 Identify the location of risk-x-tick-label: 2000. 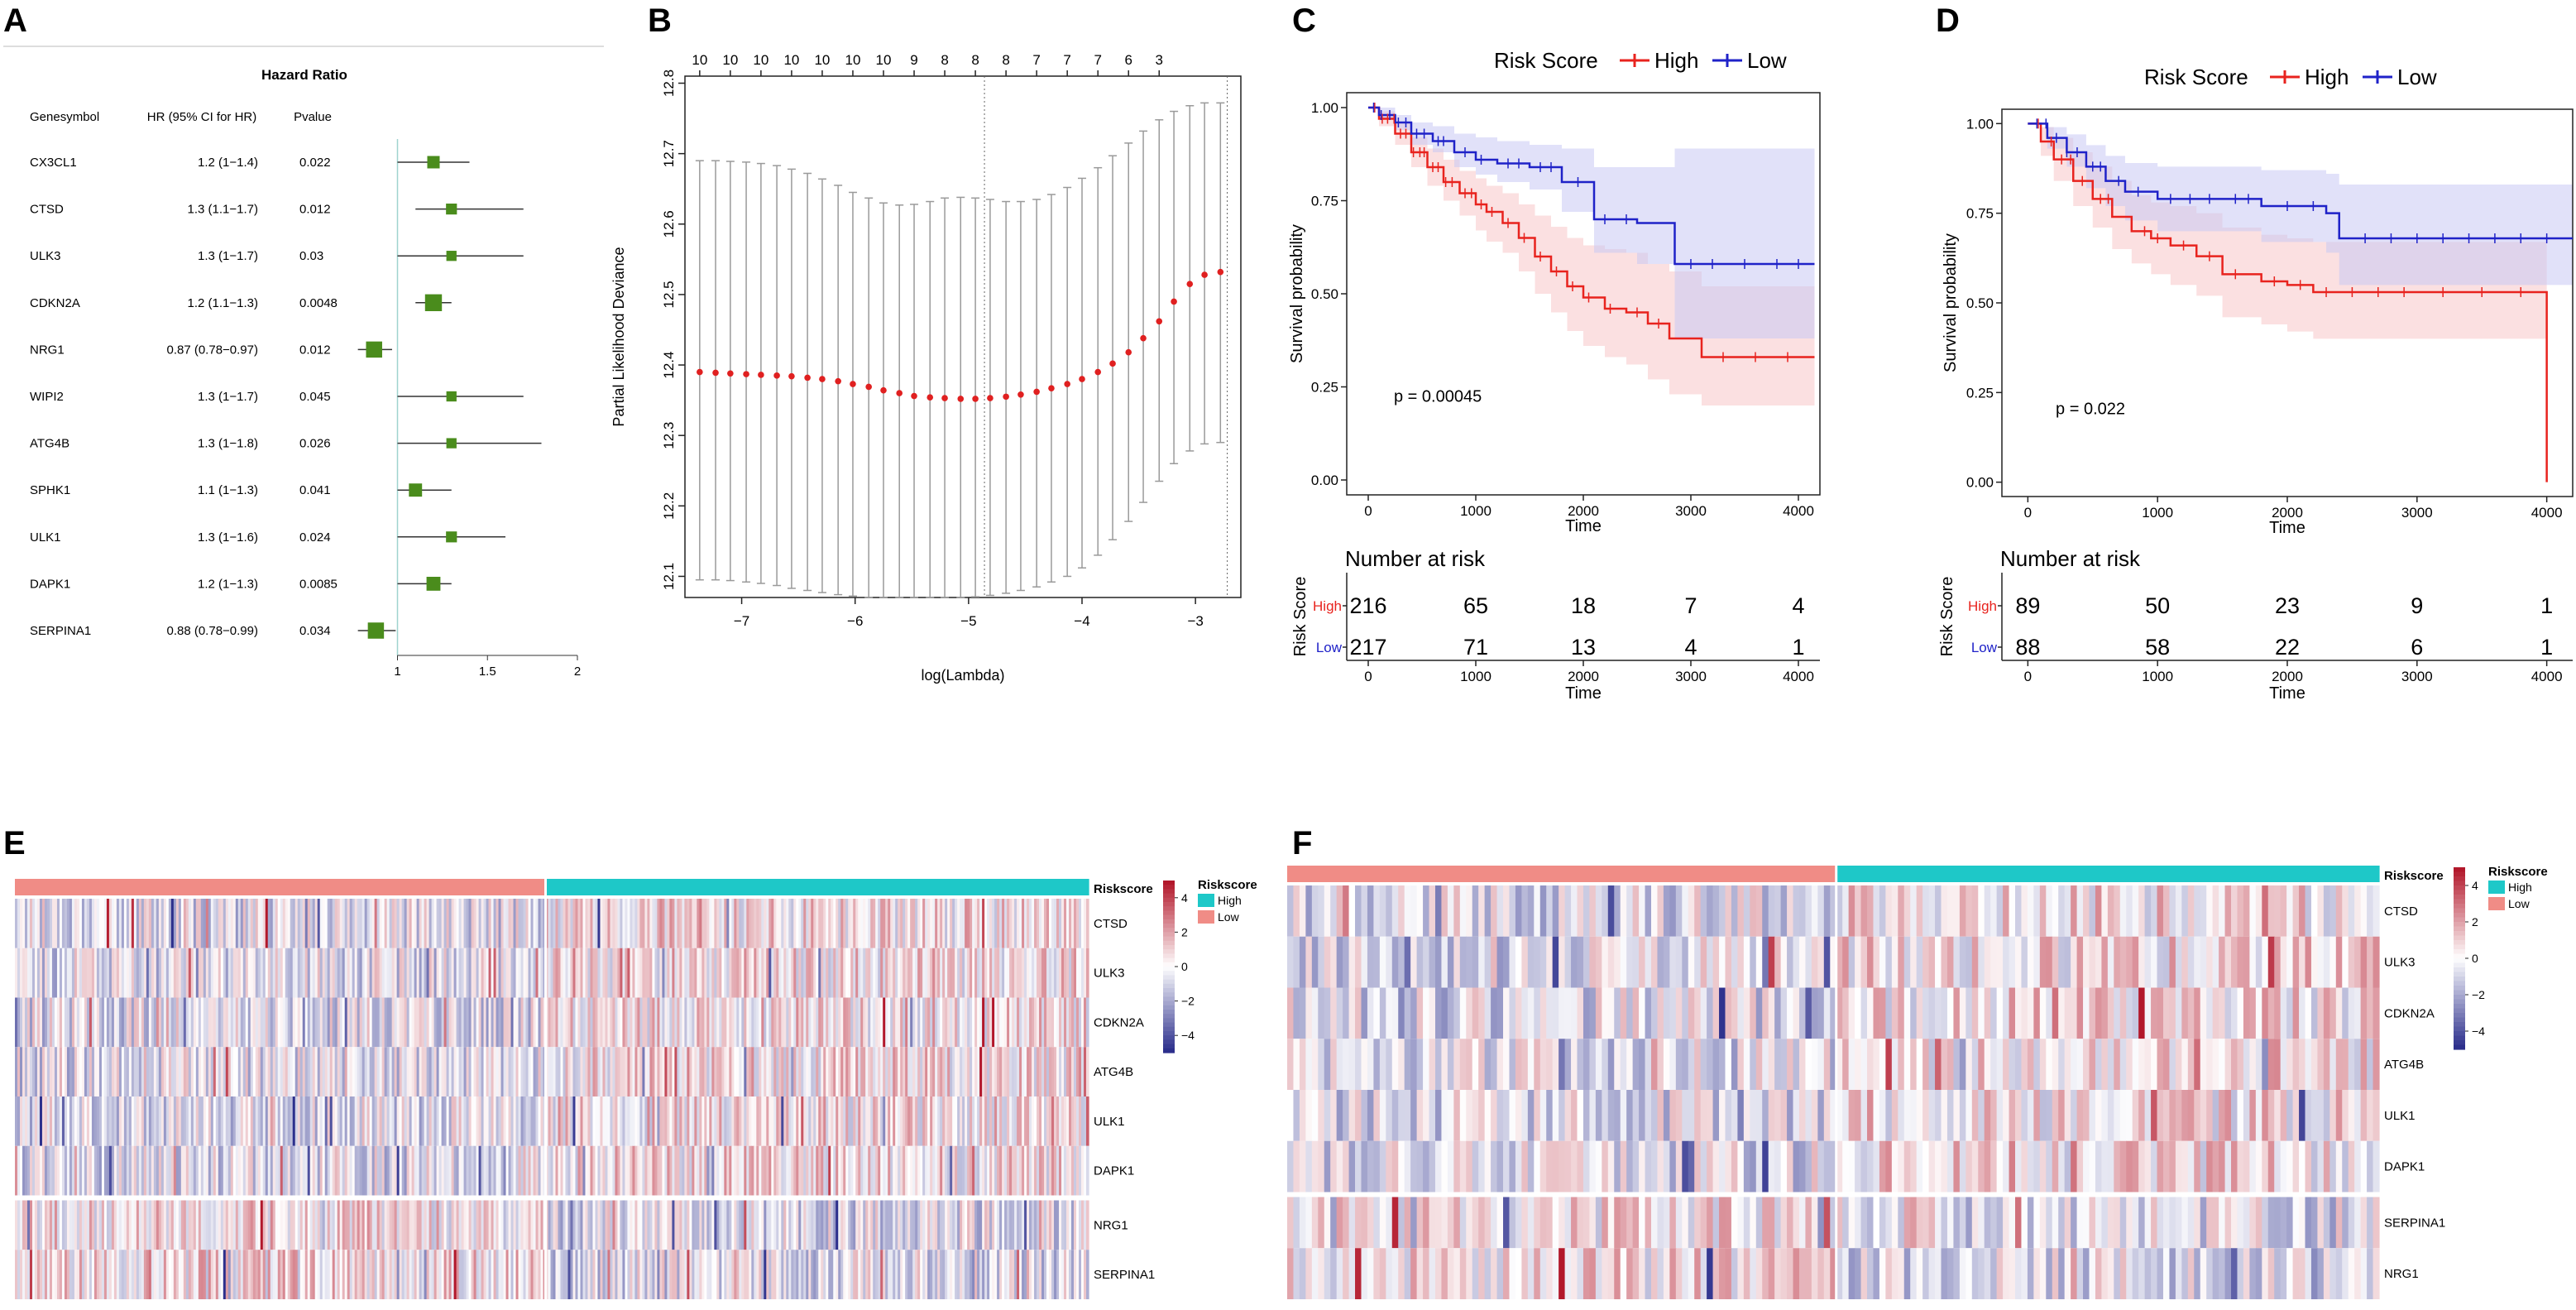
(2287, 676).